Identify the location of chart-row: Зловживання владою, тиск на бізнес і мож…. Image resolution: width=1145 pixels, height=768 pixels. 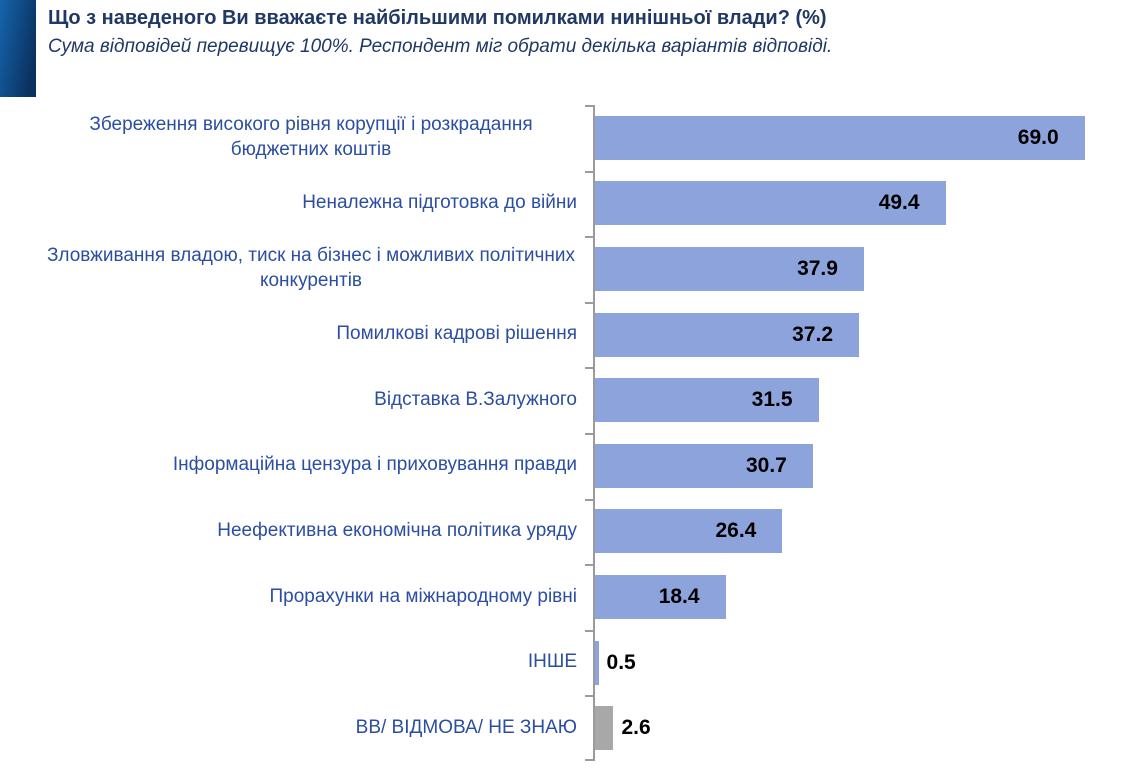
(592, 269).